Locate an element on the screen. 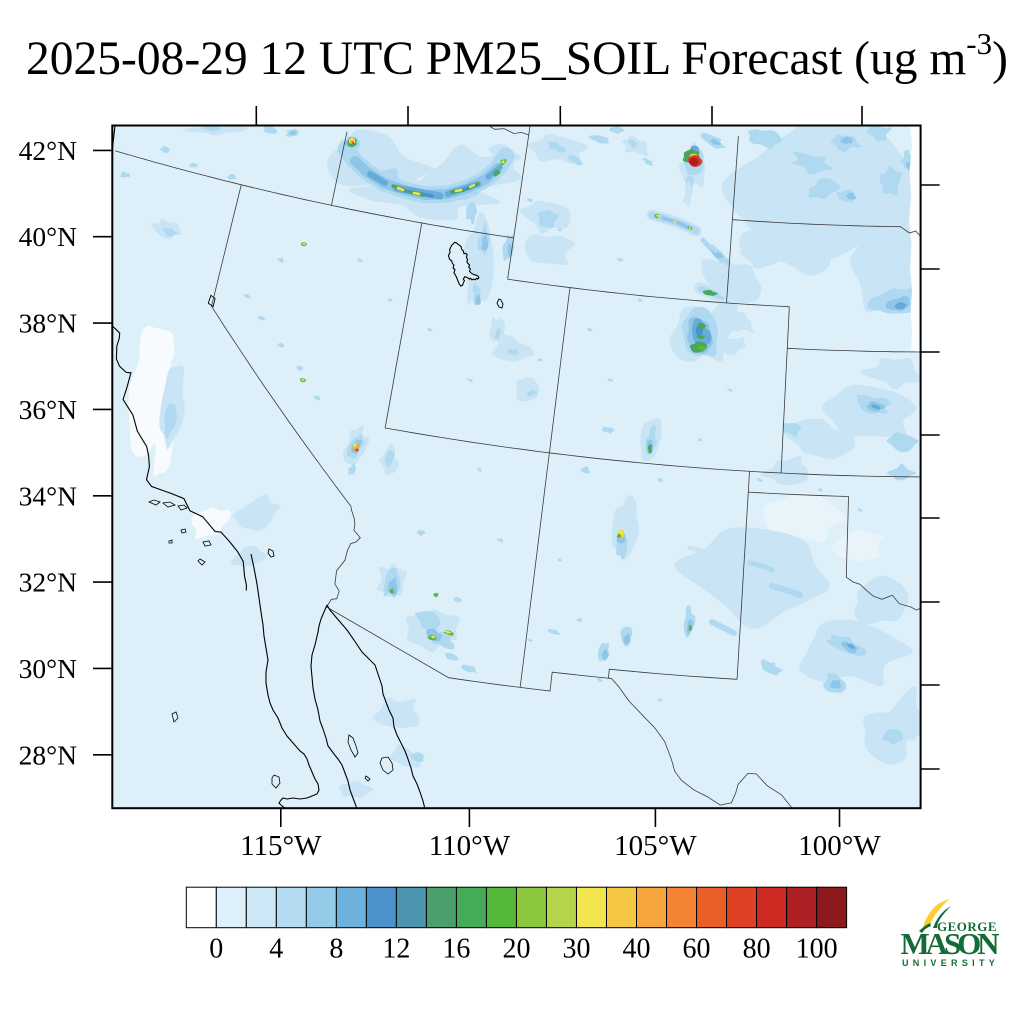 The image size is (1024, 1024). svg-text: 36°N is located at coordinates (48, 409).